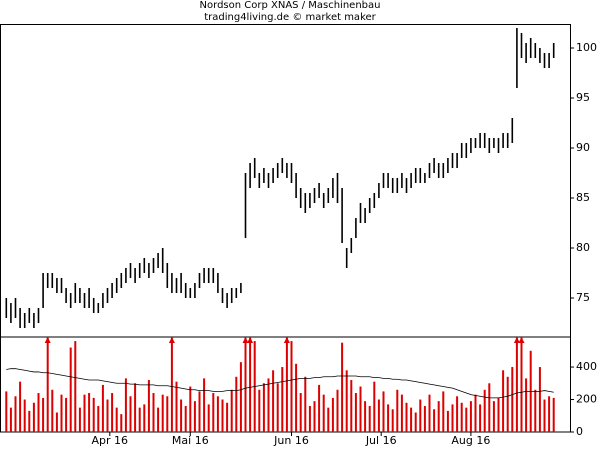 The width and height of the screenshot is (600, 450). I want to click on chart-subtitle: trading4living.de © market maker, so click(290, 17).